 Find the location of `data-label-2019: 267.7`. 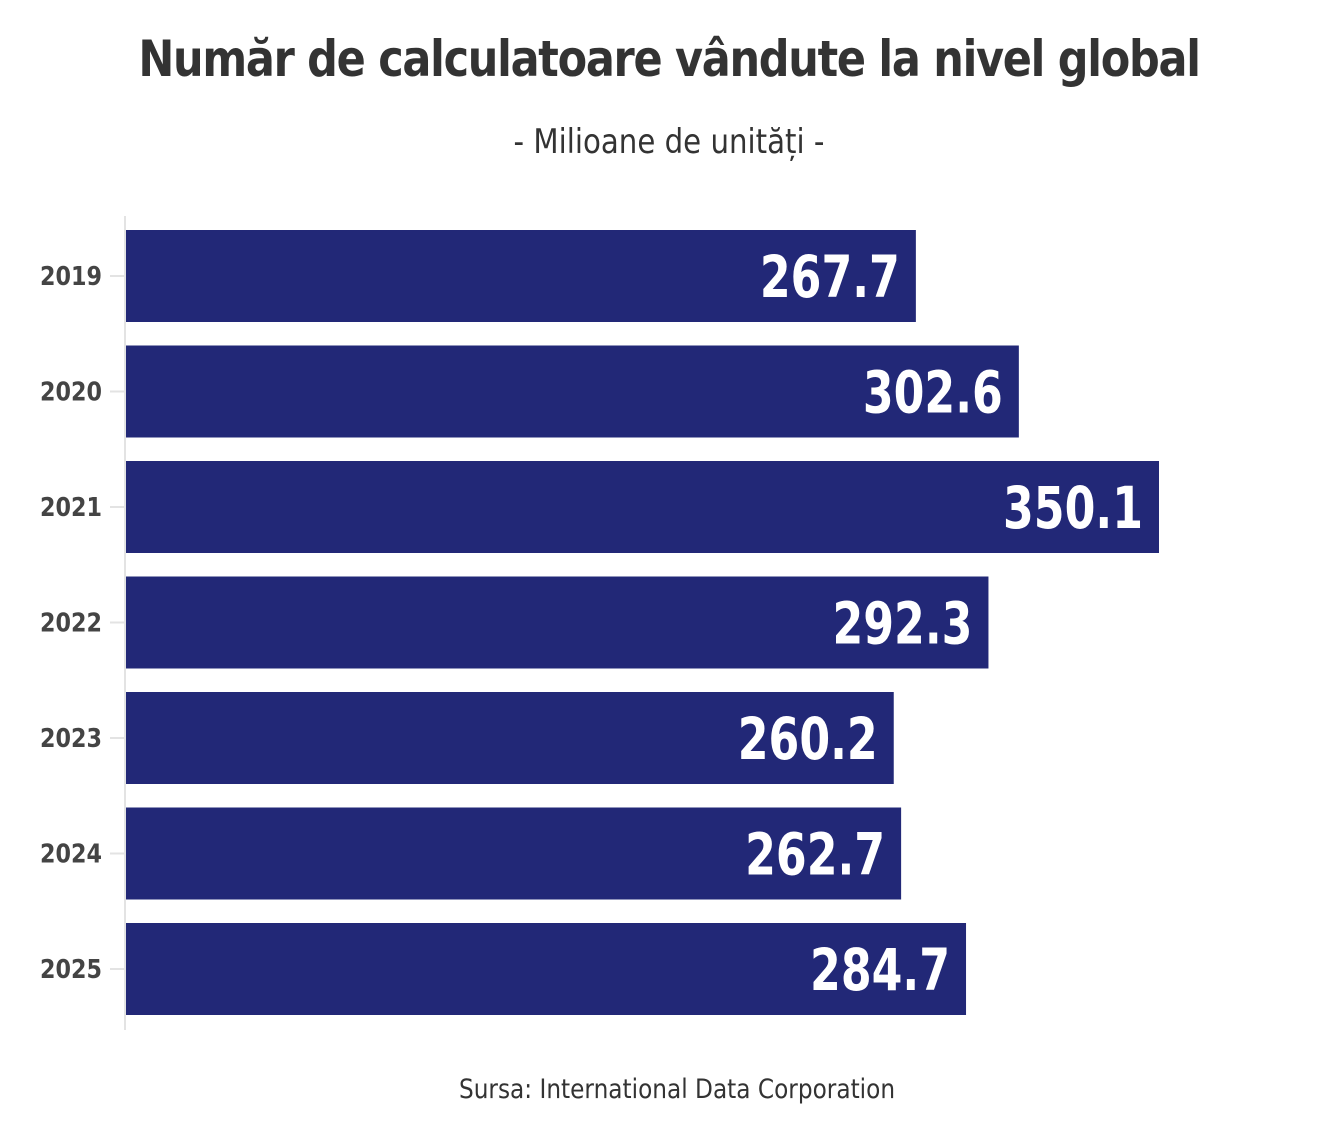

data-label-2019: 267.7 is located at coordinates (830, 277).